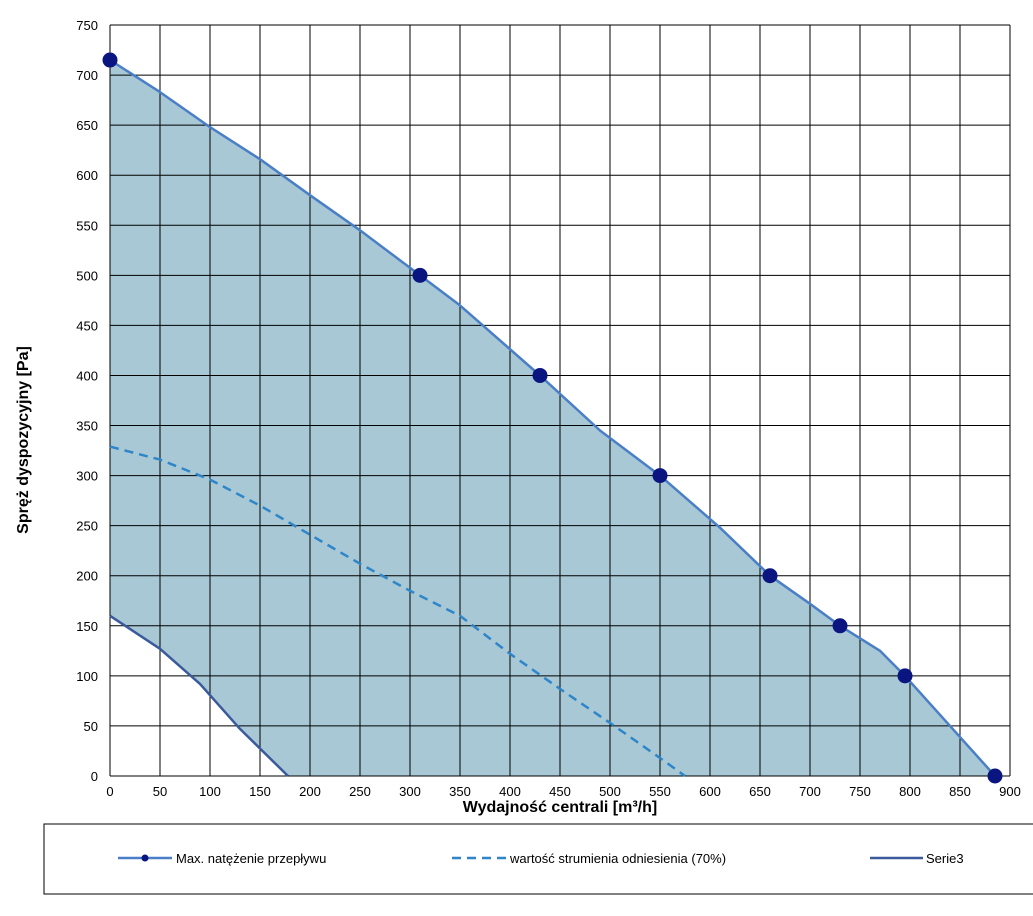 Image resolution: width=1033 pixels, height=916 pixels. I want to click on x-tick-label-500: 500, so click(610, 791).